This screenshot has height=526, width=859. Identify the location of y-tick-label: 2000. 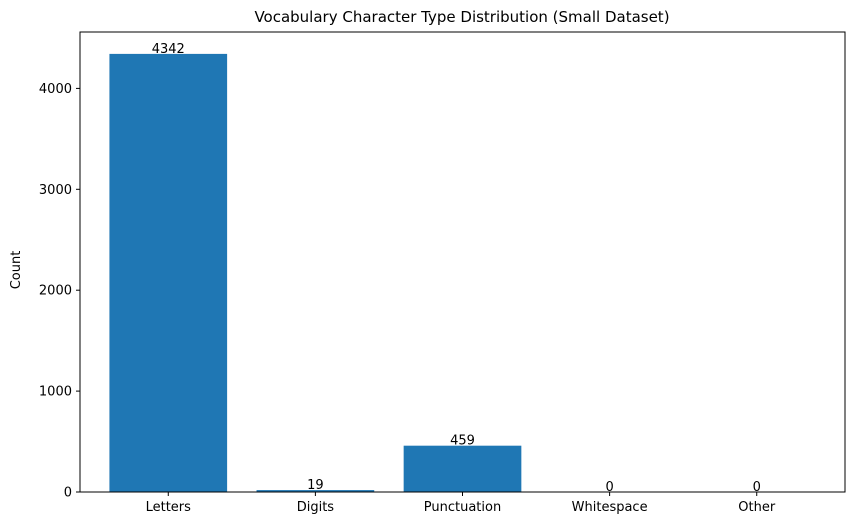
(55, 291).